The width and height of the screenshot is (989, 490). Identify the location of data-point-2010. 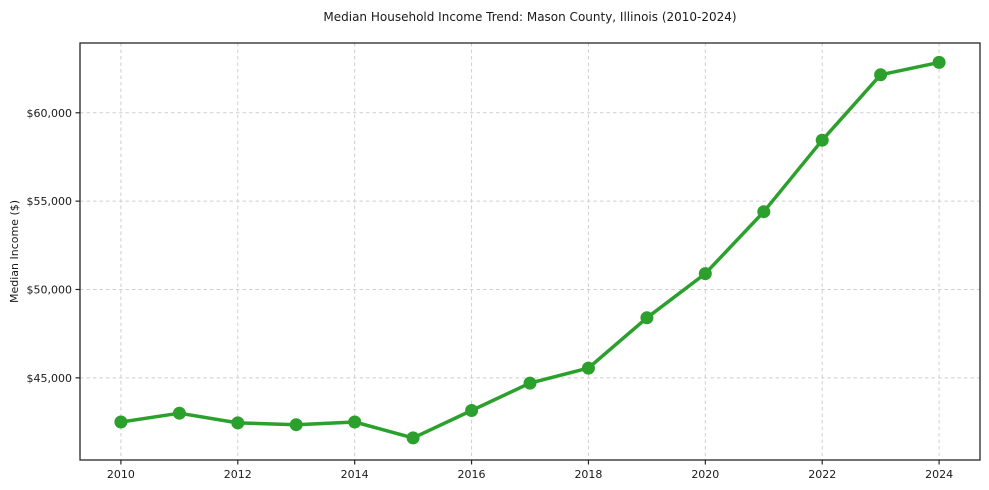
(121, 422).